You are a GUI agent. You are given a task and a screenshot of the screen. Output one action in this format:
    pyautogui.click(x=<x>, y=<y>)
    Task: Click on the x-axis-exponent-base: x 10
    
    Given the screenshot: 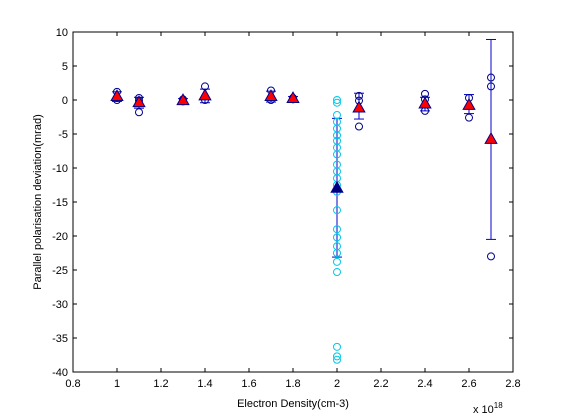 What is the action you would take?
    pyautogui.click(x=483, y=410)
    